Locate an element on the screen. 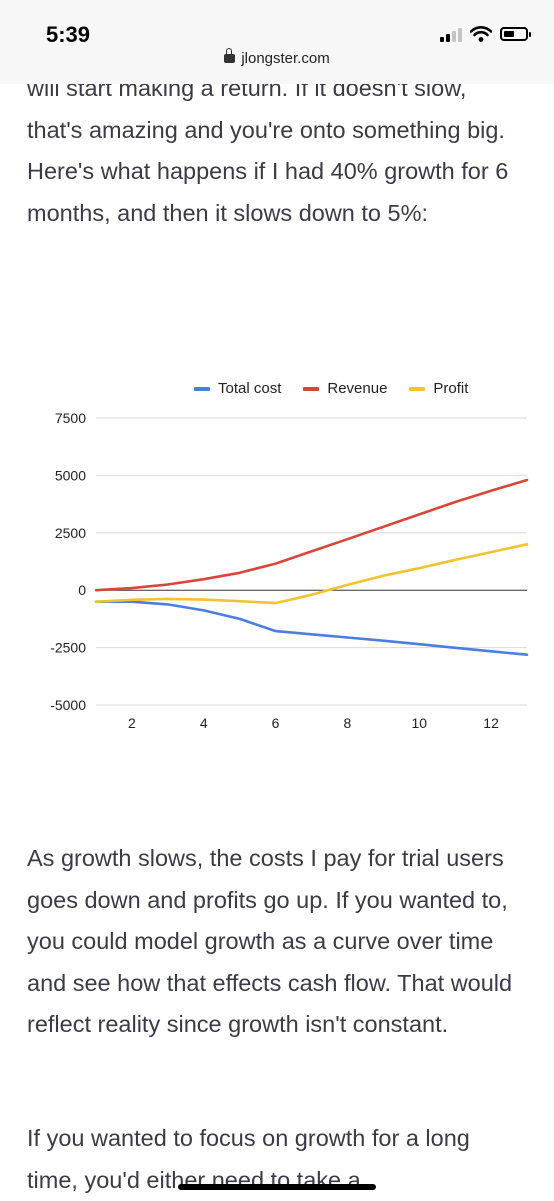  legend-item-total-cost: Total cost is located at coordinates (237, 388).